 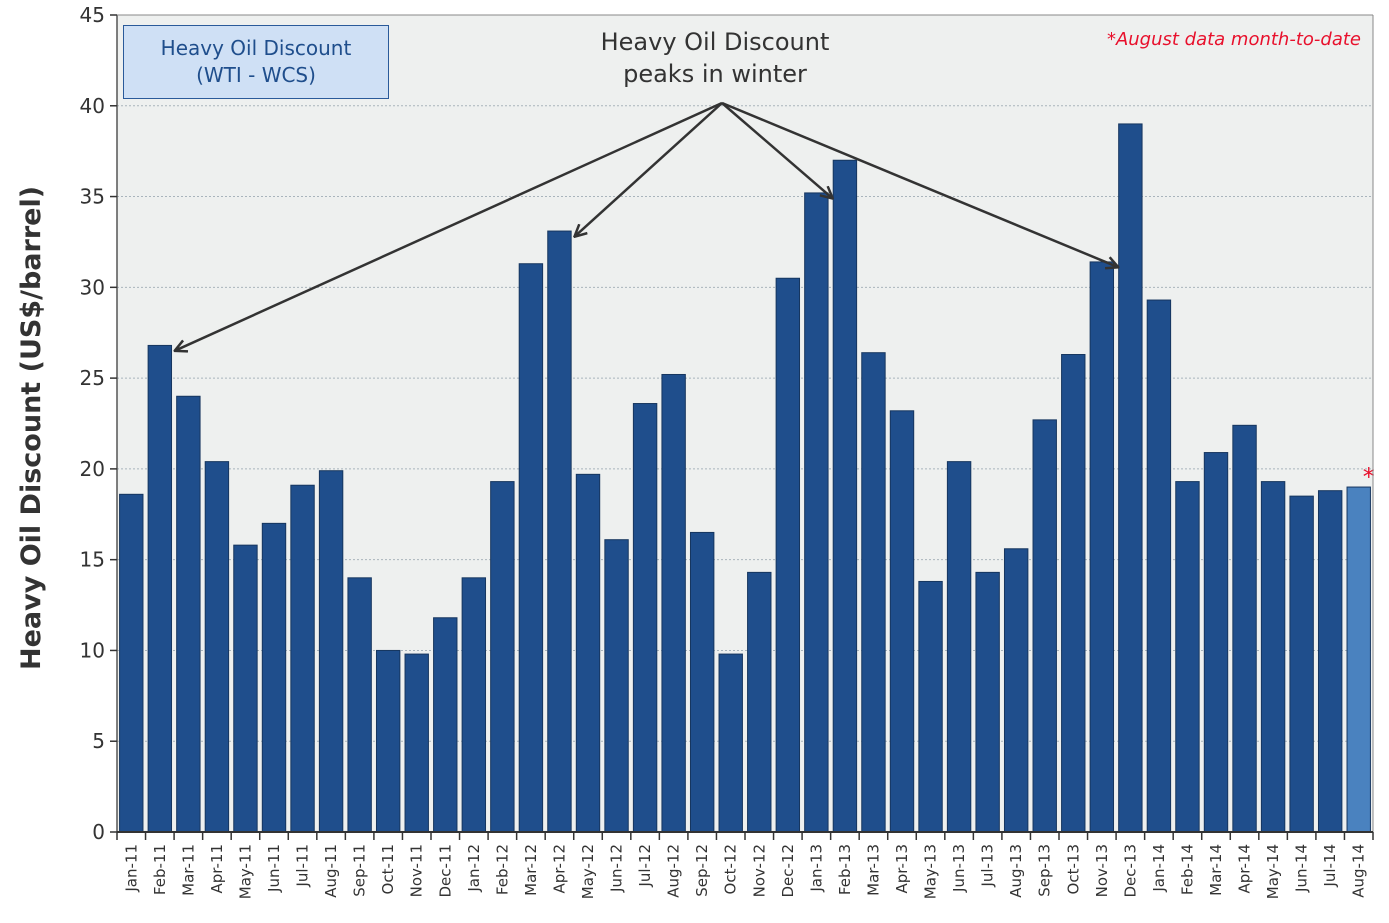 I want to click on x-tick-label: Apr-11, so click(x=217, y=869).